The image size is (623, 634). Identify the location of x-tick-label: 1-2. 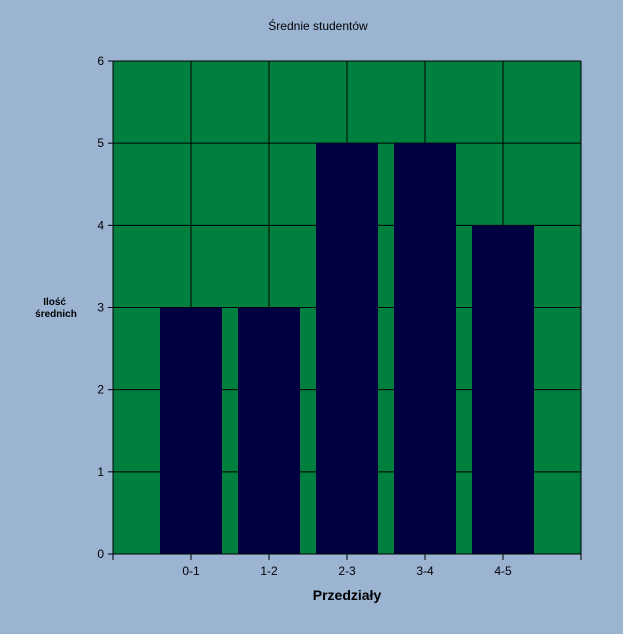
(269, 571).